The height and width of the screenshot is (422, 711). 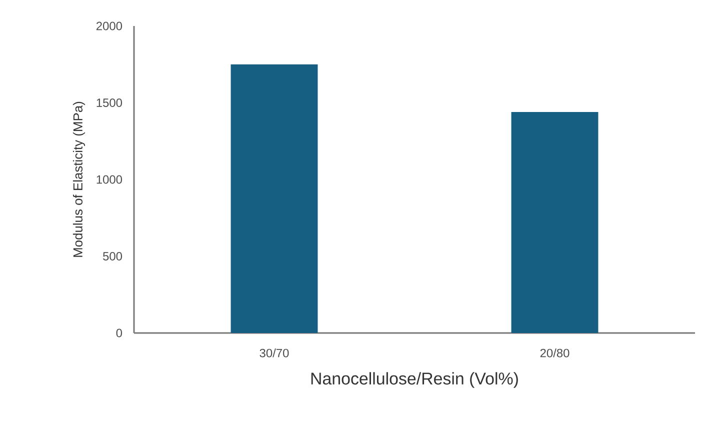 I want to click on y-tick-label: 500, so click(x=112, y=256).